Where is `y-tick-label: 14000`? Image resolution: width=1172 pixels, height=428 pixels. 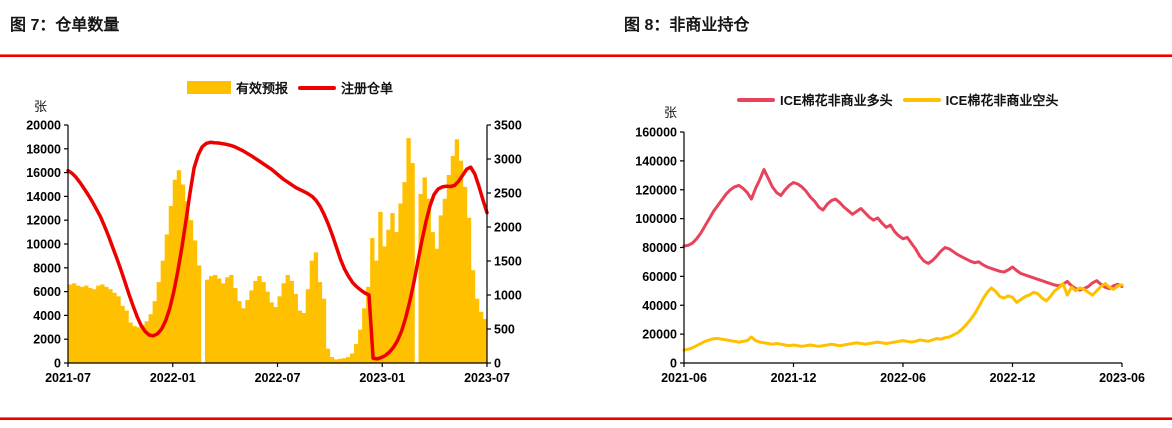
y-tick-label: 14000 is located at coordinates (43, 197).